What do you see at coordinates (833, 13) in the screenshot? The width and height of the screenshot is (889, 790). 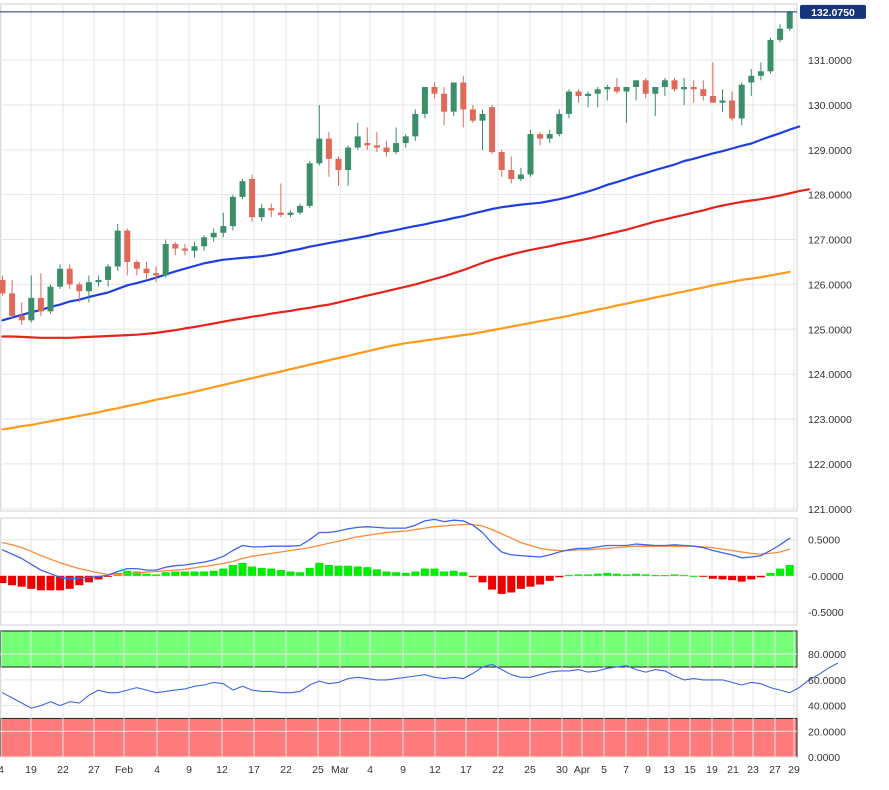 I see `current-price-label: 132.0750` at bounding box center [833, 13].